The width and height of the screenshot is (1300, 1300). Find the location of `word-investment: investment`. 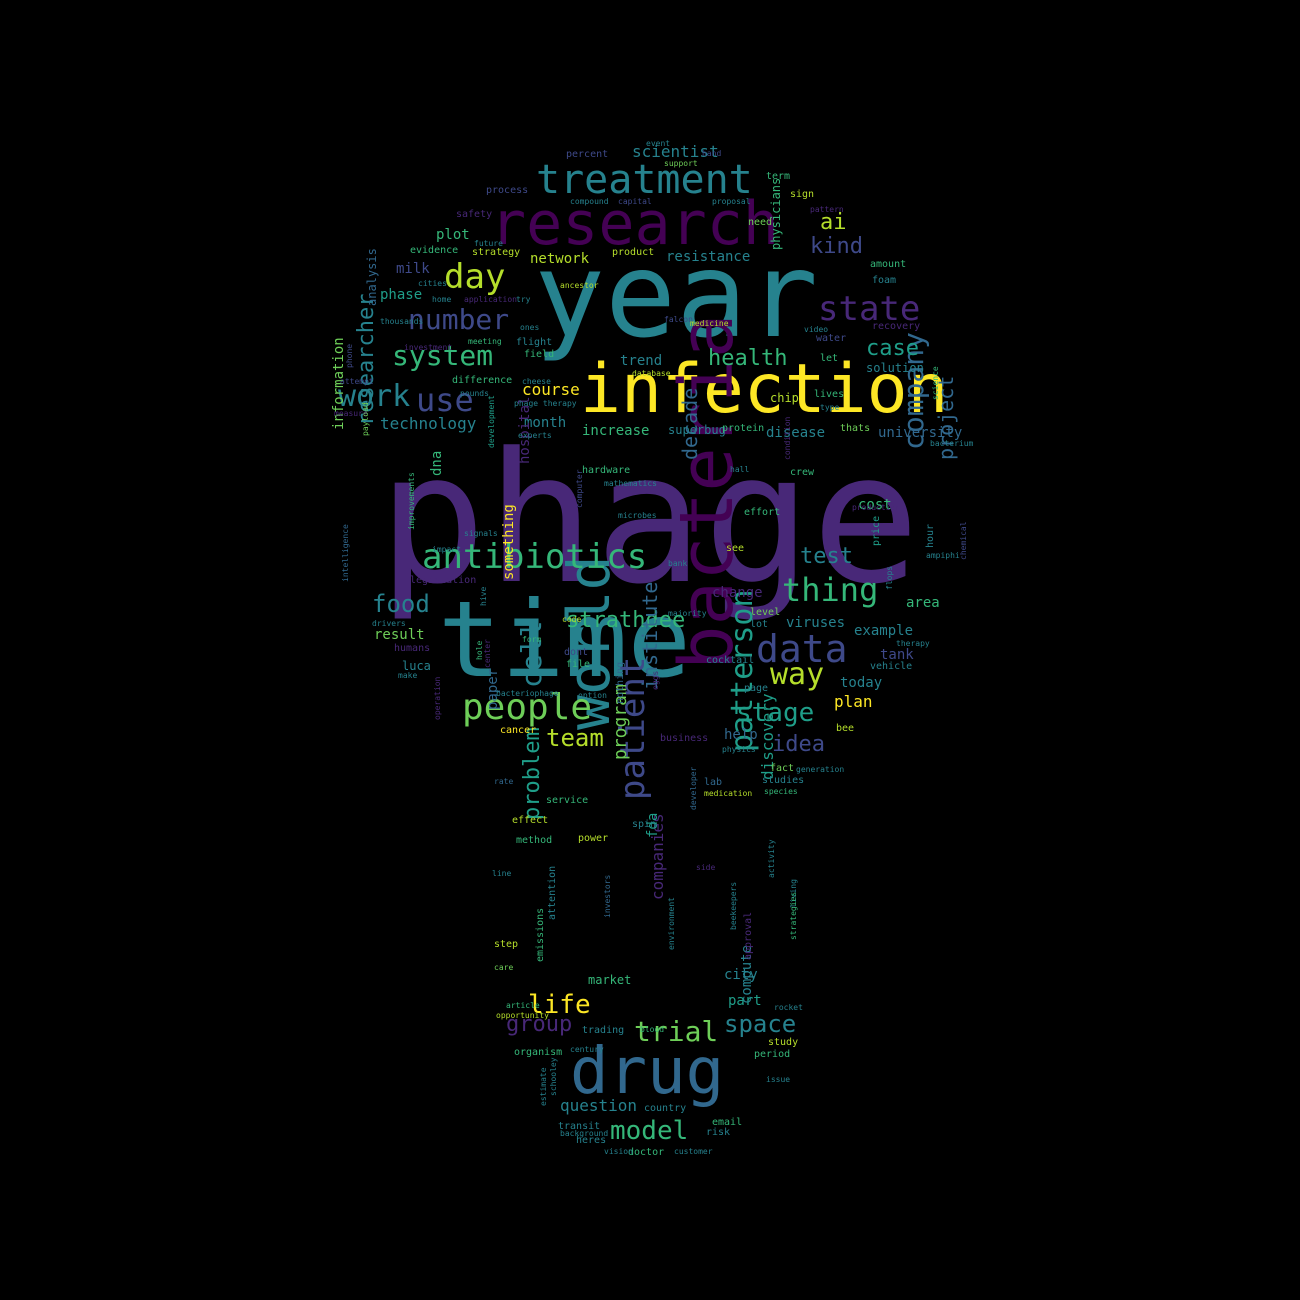

word-investment: investment is located at coordinates (428, 347).